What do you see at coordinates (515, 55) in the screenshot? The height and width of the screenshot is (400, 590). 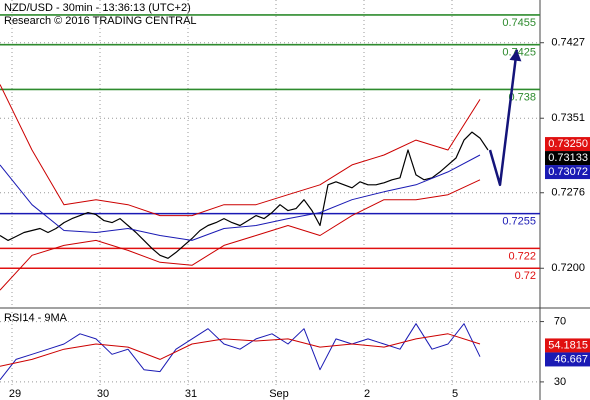 I see `arrow-head` at bounding box center [515, 55].